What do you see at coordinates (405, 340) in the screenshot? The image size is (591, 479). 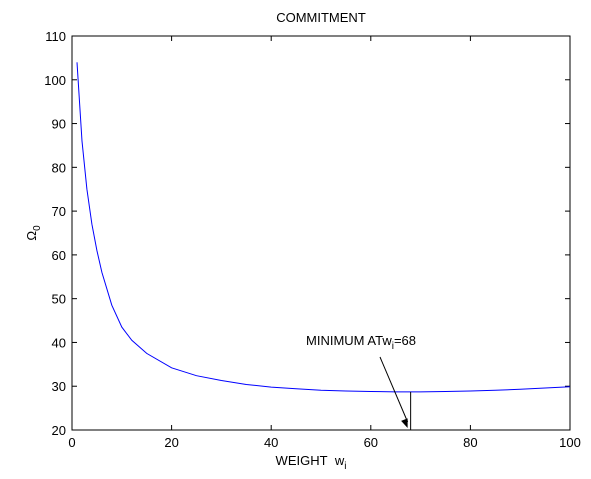 I see `annotation-suffix: =68` at bounding box center [405, 340].